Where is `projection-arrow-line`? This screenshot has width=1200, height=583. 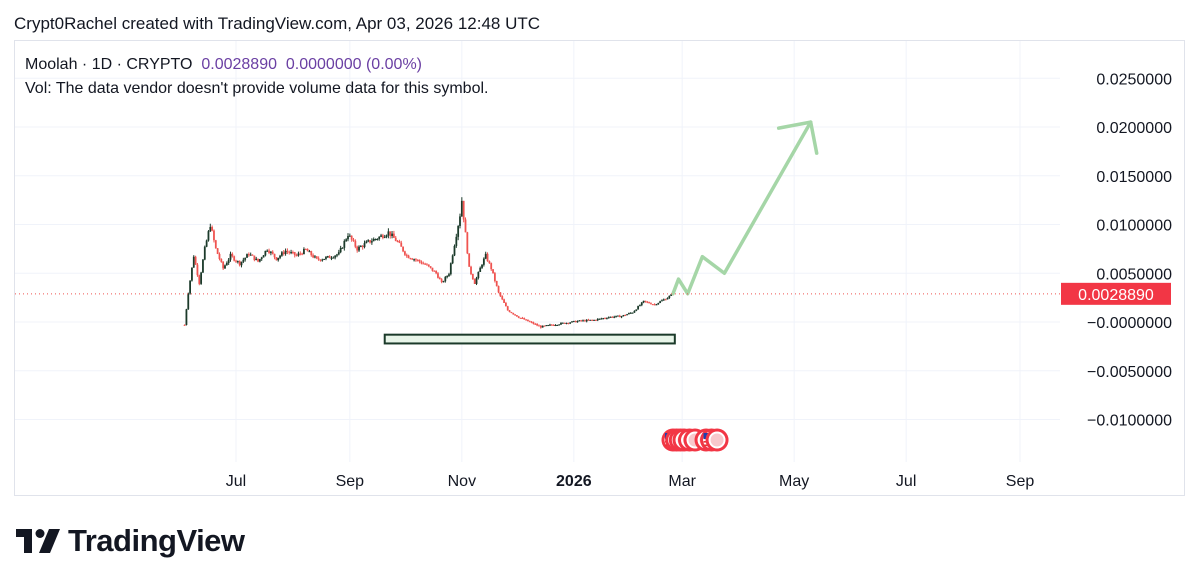 projection-arrow-line is located at coordinates (742, 208).